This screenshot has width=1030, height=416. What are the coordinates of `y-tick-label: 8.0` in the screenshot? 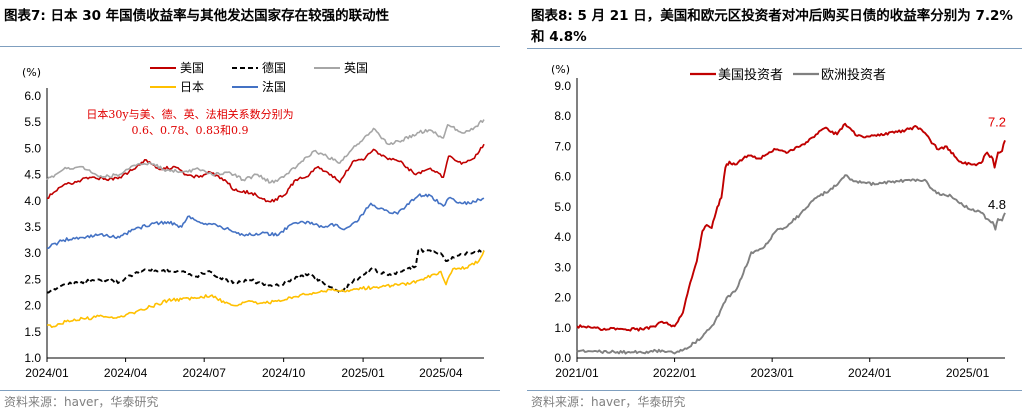 It's located at (562, 116).